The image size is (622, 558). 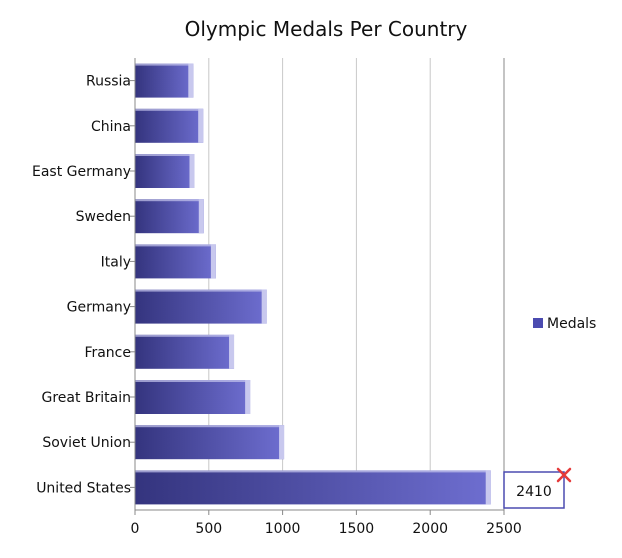 What do you see at coordinates (564, 475) in the screenshot?
I see `close-x-icon` at bounding box center [564, 475].